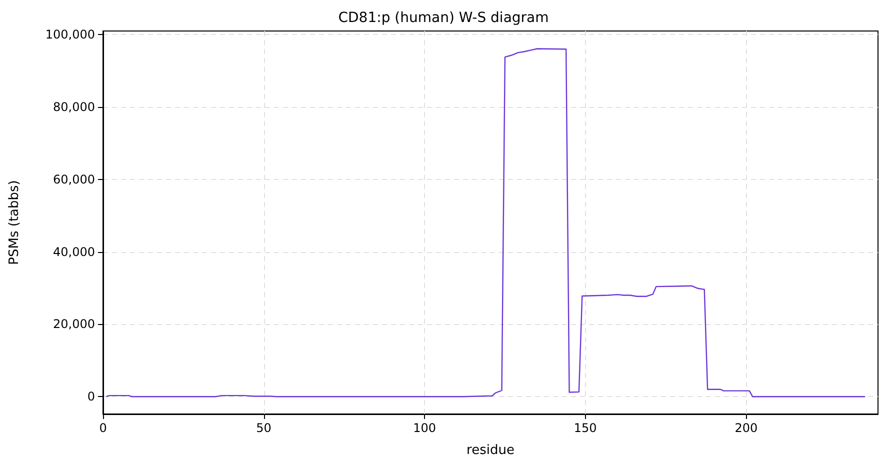 The width and height of the screenshot is (887, 474). I want to click on y-tick-label: 40,000, so click(74, 251).